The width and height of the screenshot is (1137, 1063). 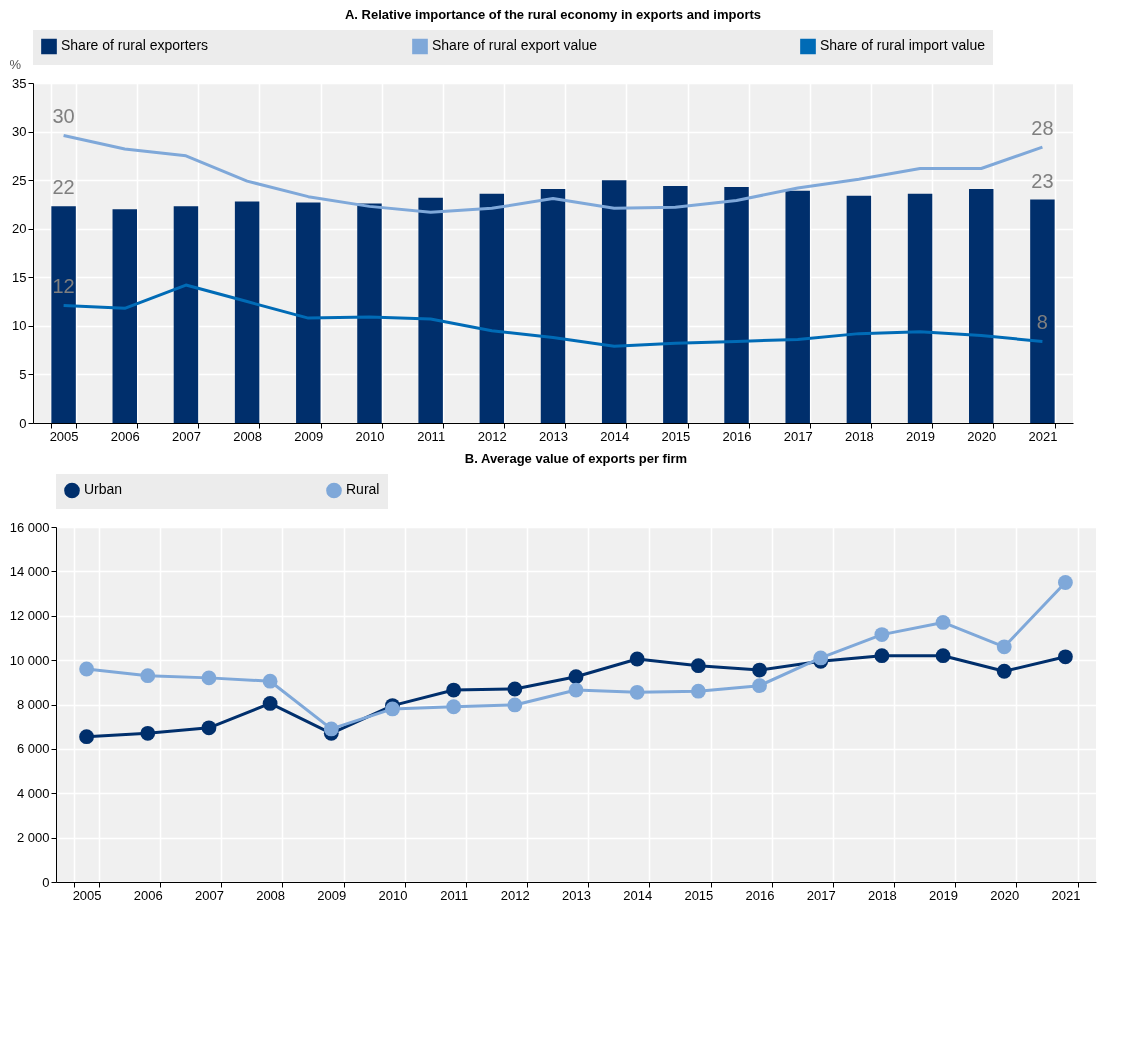 I want to click on y-tick-label: 25, so click(x=19, y=180).